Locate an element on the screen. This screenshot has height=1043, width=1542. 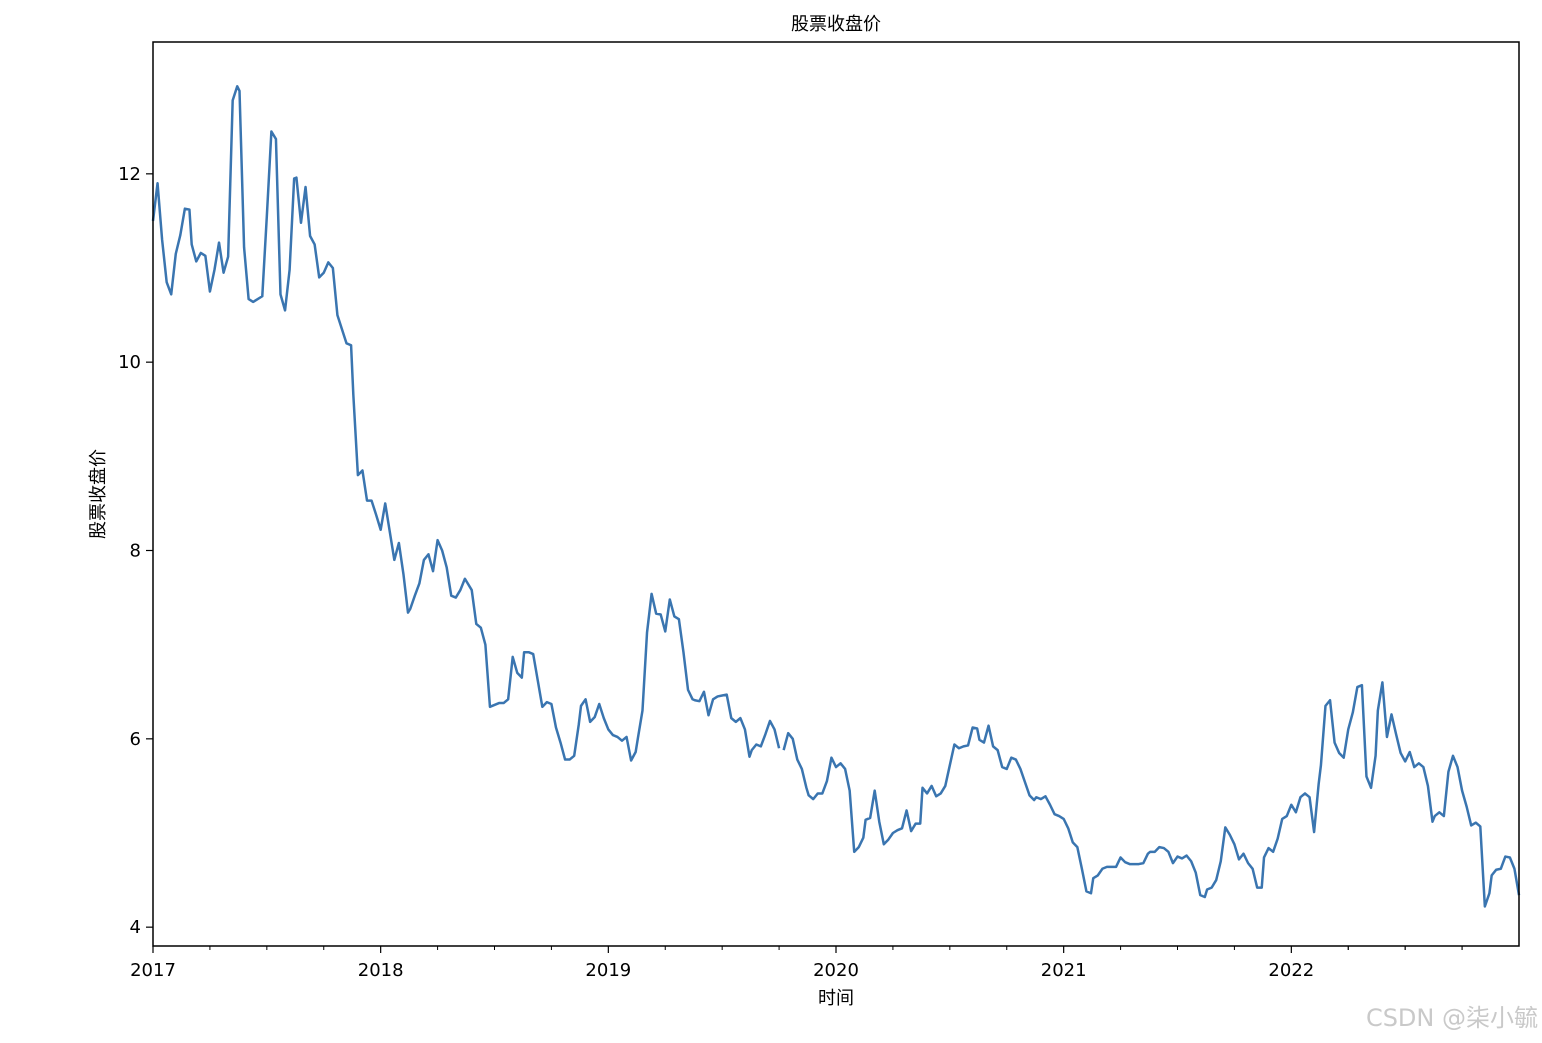
y-tick-label: 4 is located at coordinates (135, 927).